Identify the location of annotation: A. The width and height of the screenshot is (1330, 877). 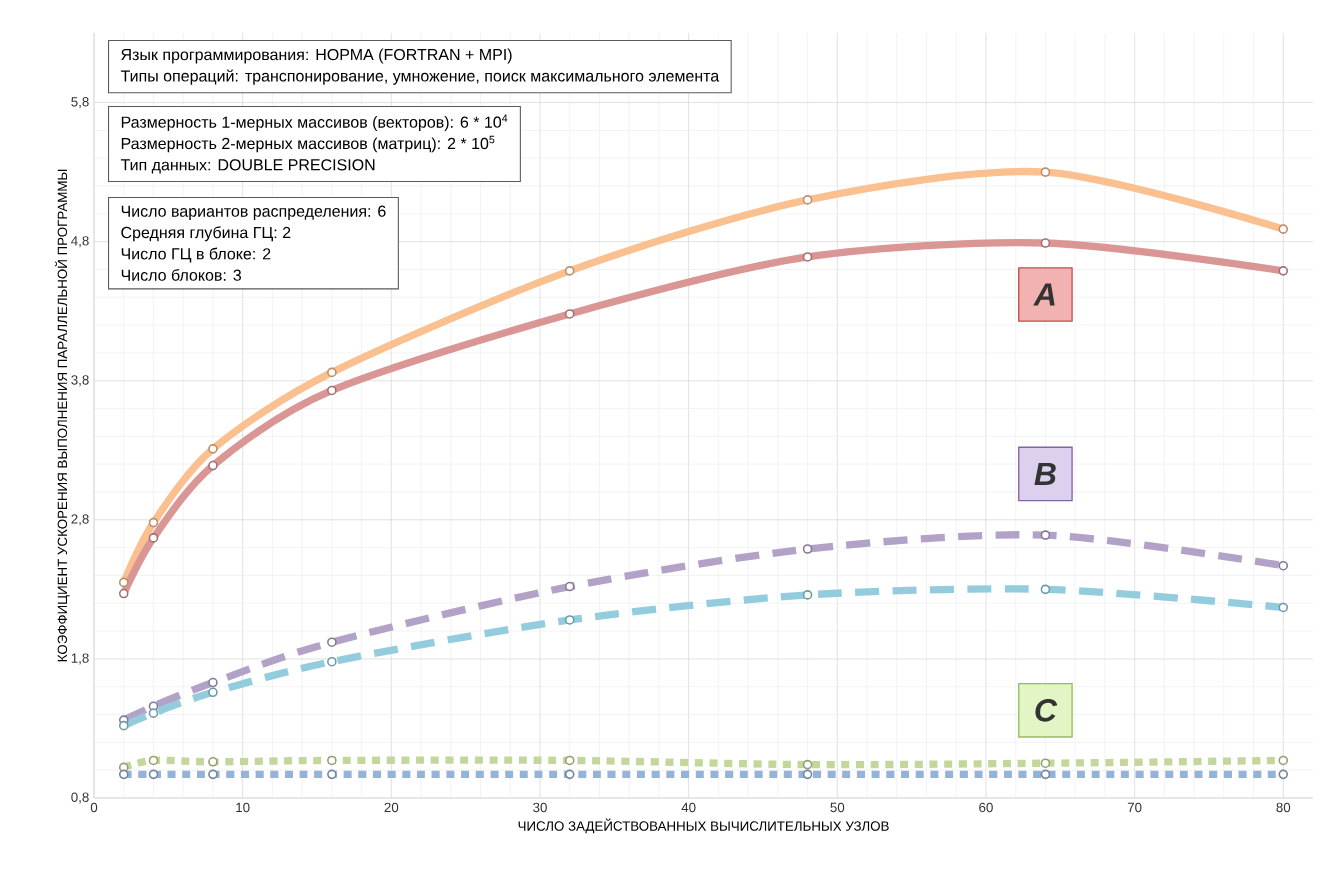
(1044, 294).